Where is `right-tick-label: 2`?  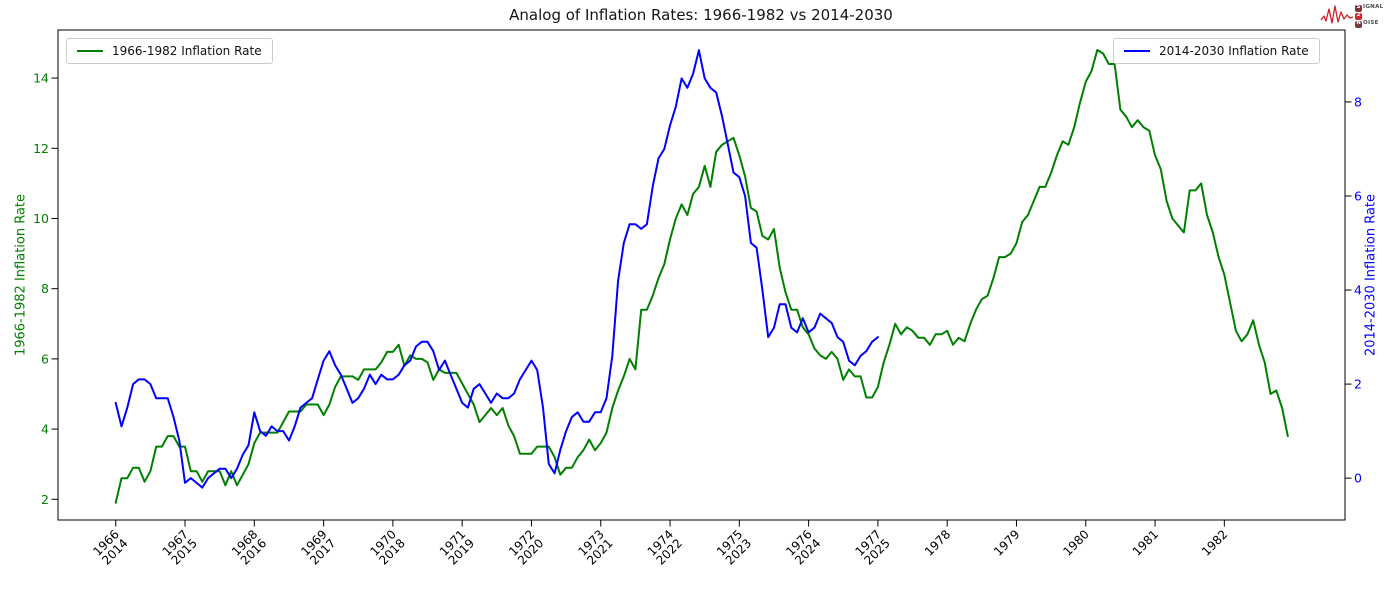 right-tick-label: 2 is located at coordinates (1358, 384).